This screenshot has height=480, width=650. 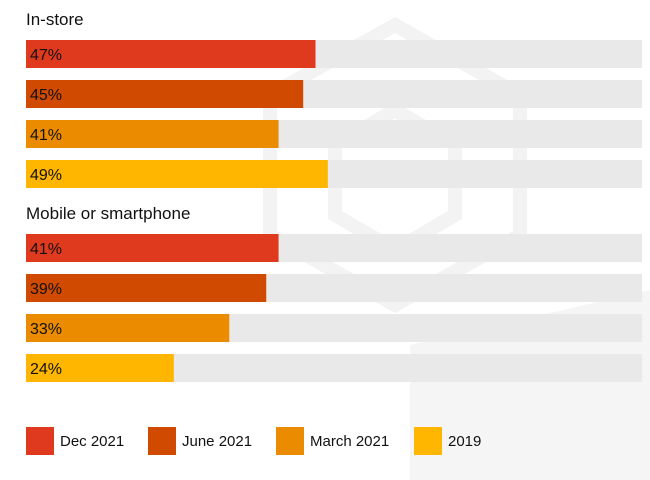 What do you see at coordinates (46, 369) in the screenshot?
I see `data-label: 24%` at bounding box center [46, 369].